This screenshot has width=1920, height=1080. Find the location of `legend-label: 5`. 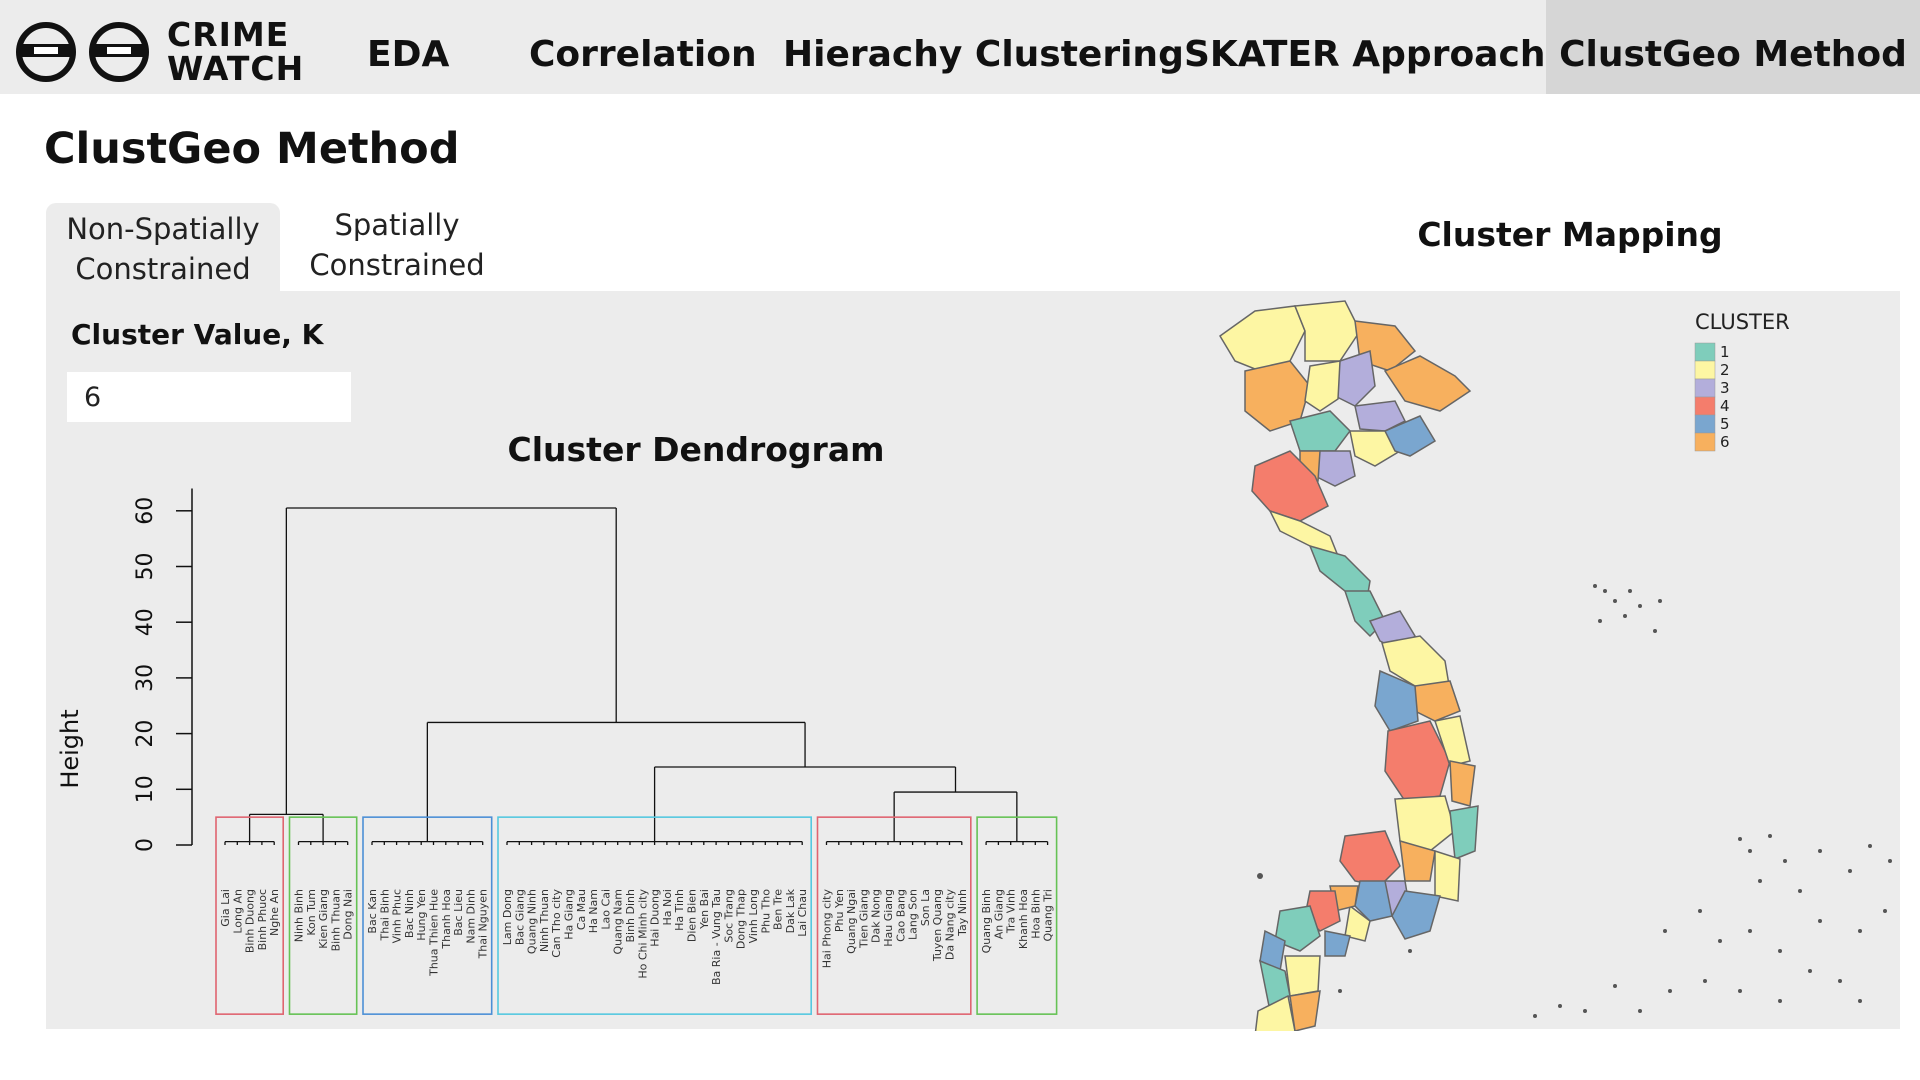

legend-label: 5 is located at coordinates (1725, 424).